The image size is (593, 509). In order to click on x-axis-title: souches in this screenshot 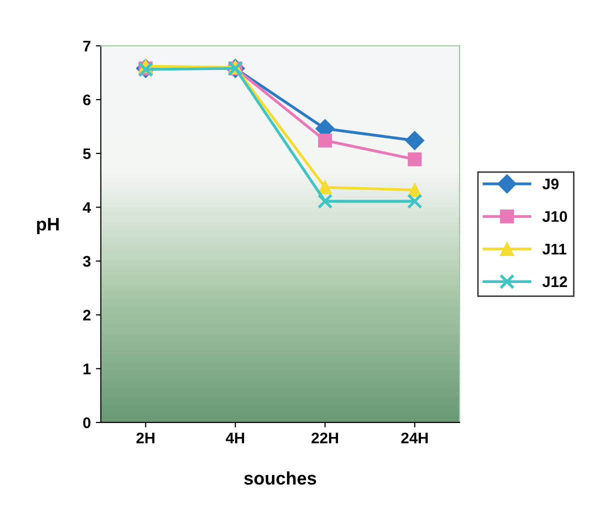, I will do `click(280, 478)`.